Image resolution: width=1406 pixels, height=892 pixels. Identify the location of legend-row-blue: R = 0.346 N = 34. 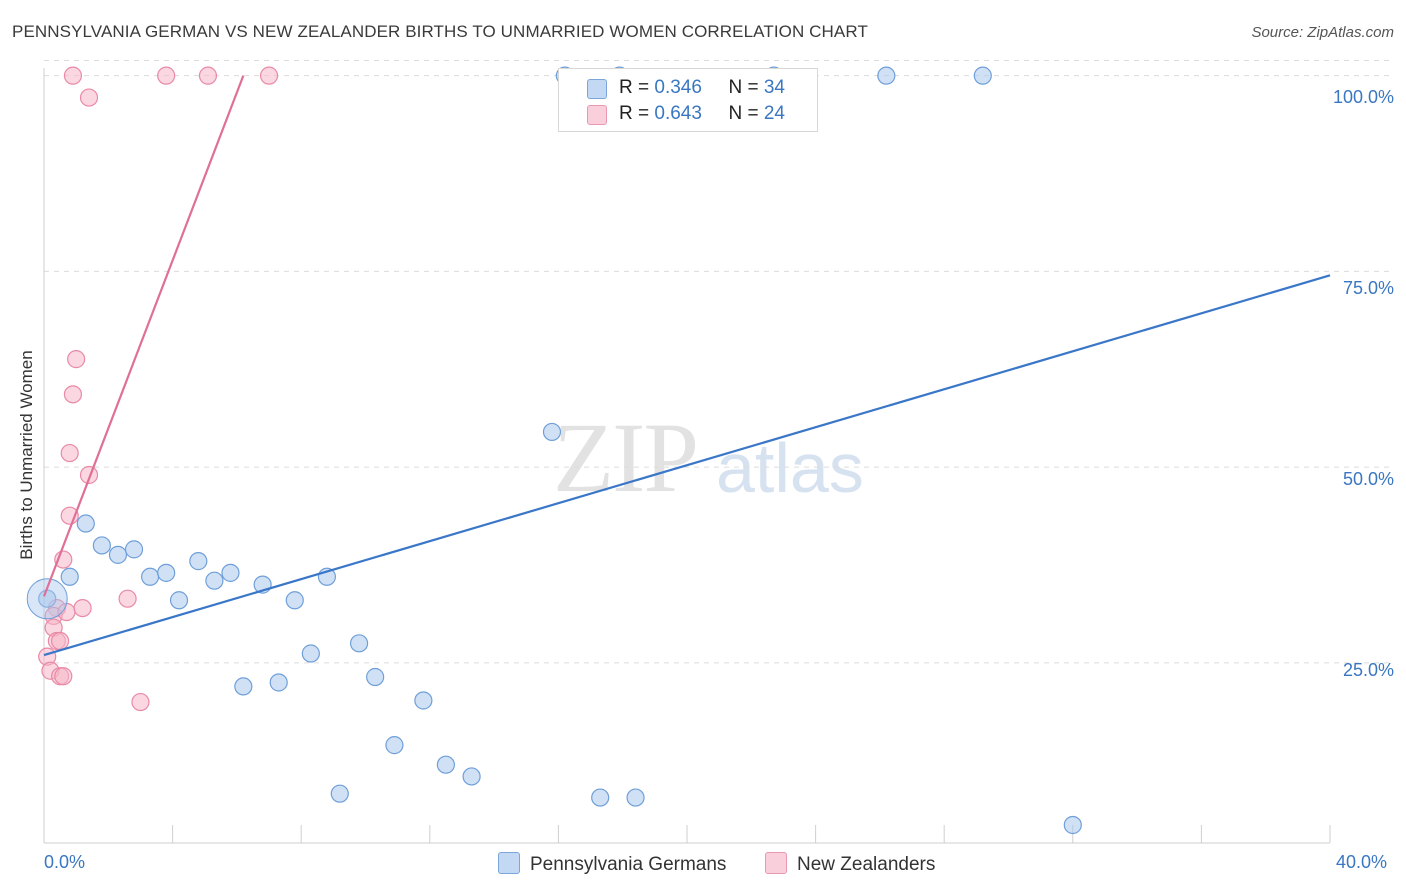
(702, 88).